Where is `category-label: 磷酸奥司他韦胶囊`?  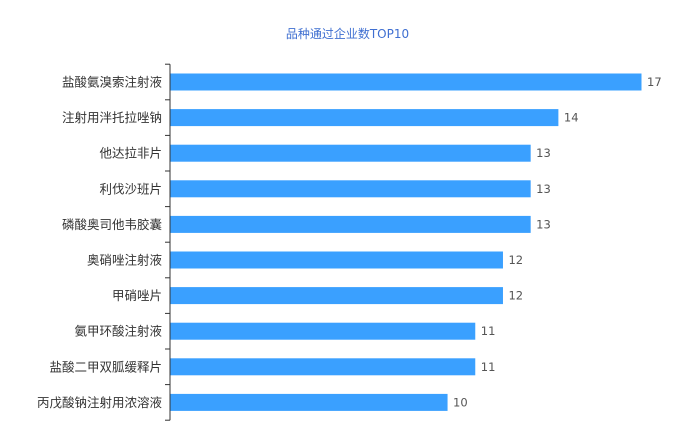 category-label: 磷酸奥司他韦胶囊 is located at coordinates (112, 224).